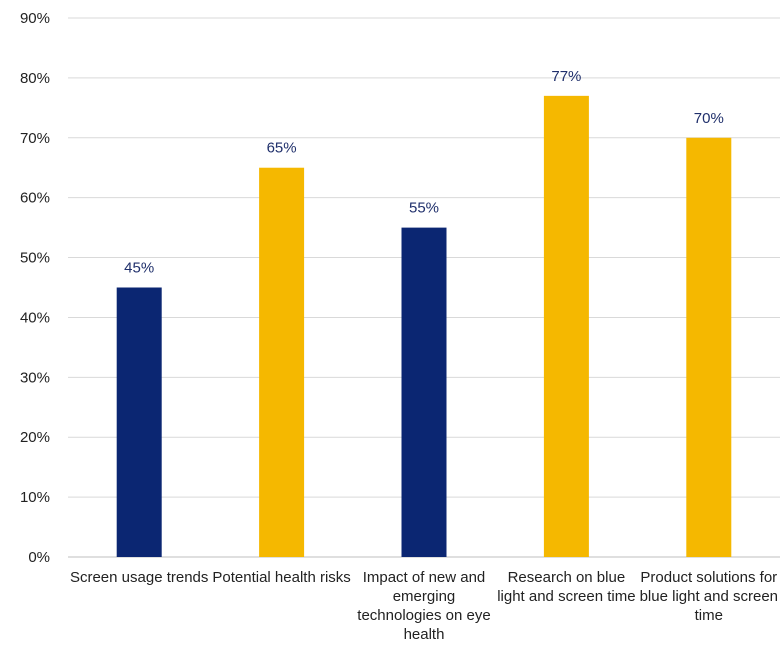 This screenshot has width=780, height=652. I want to click on y-tick-label: 20%, so click(35, 437).